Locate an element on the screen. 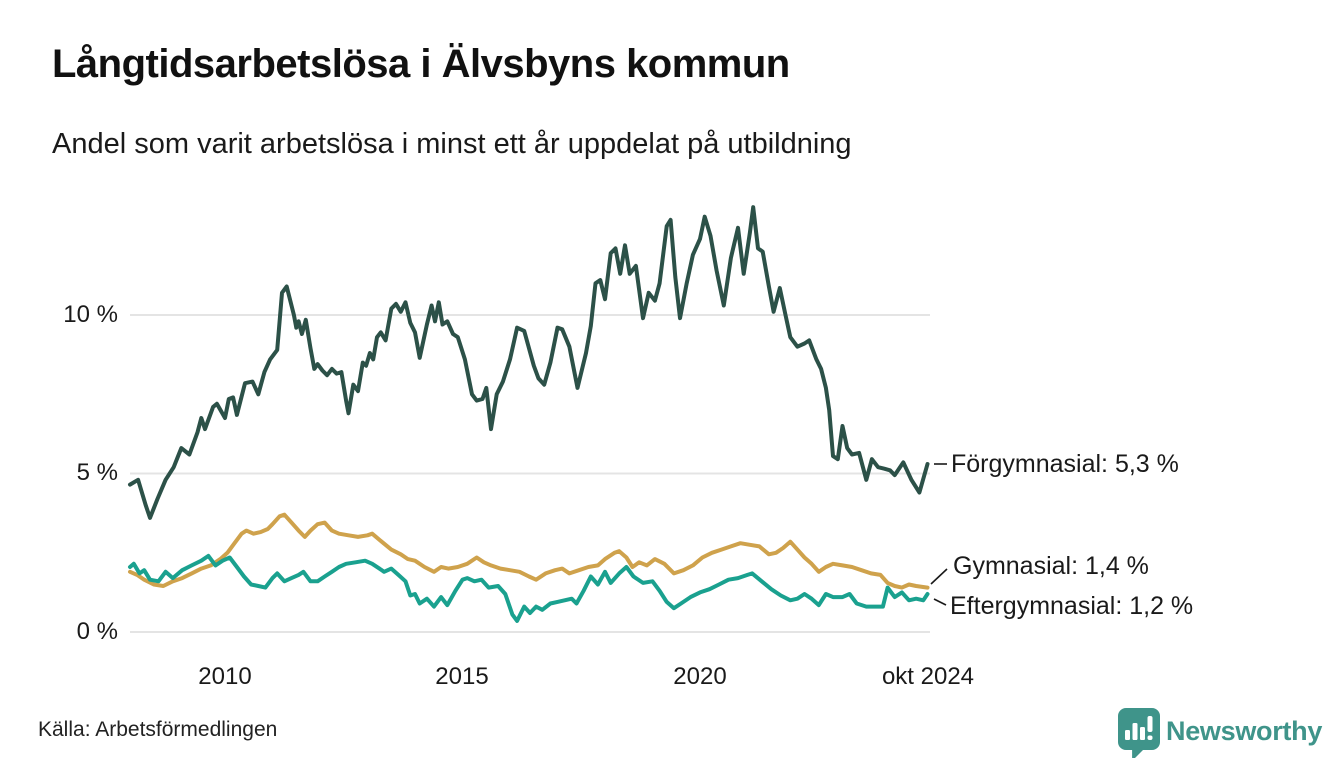 This screenshot has height=780, width=1340. leader-line-eftergymnasial is located at coordinates (940, 602).